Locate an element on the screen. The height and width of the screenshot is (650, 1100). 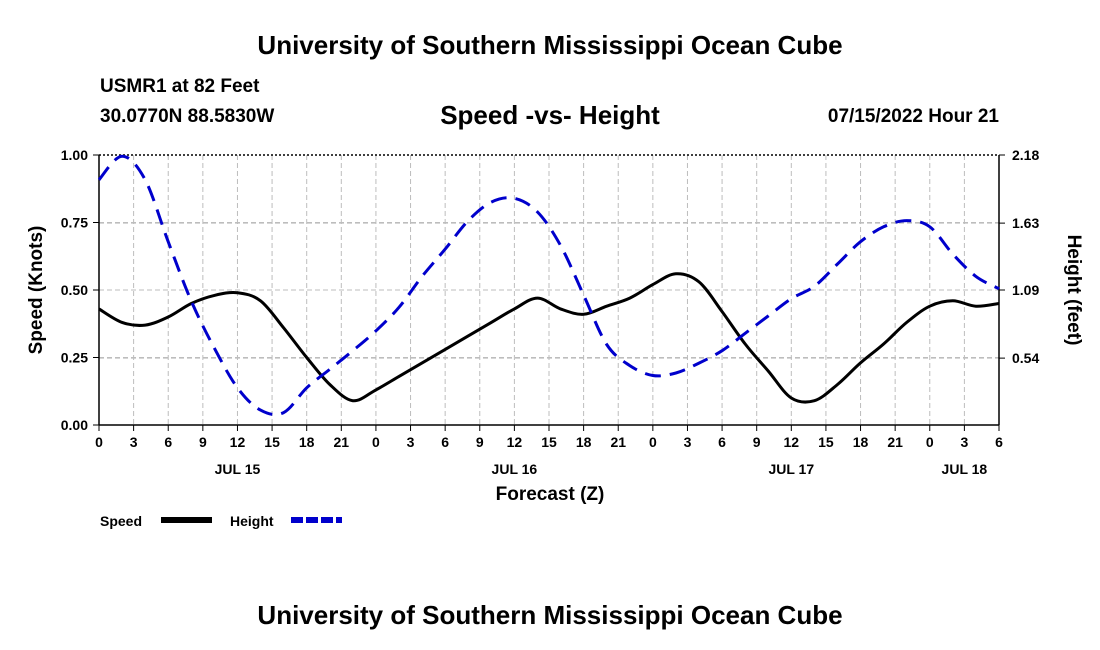
y2-tick-label: 1.09 is located at coordinates (1025, 290).